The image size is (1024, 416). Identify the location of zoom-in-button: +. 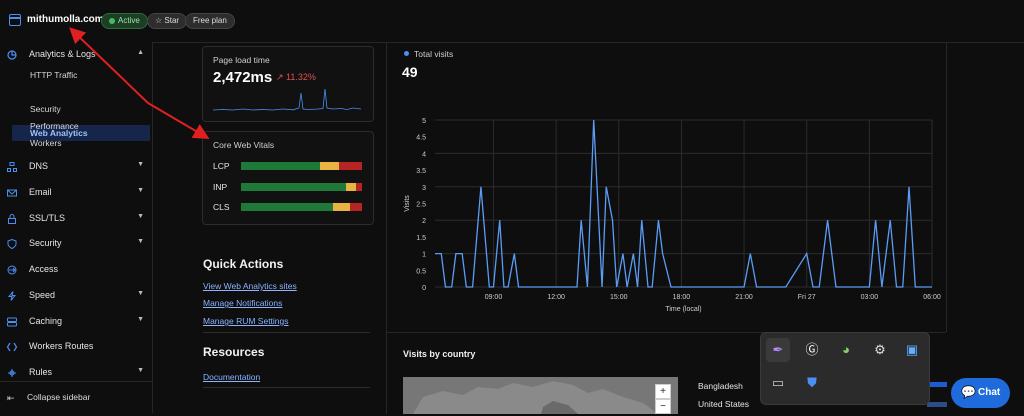
(663, 391).